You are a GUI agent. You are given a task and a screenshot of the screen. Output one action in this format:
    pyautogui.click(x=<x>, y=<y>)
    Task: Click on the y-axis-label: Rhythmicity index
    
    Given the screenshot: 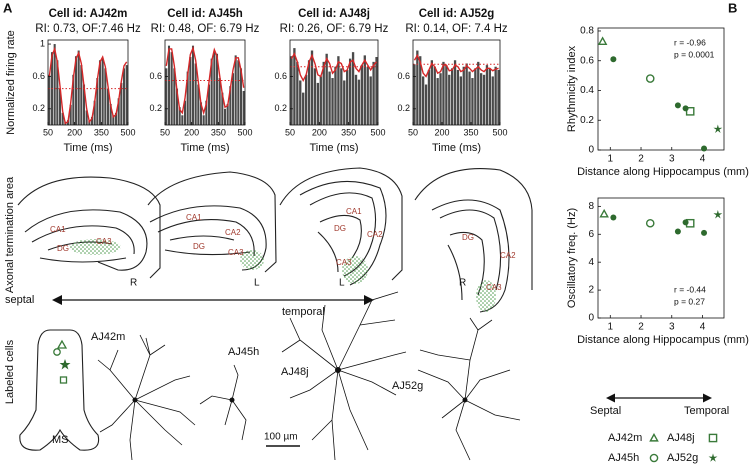 What is the action you would take?
    pyautogui.click(x=572, y=88)
    